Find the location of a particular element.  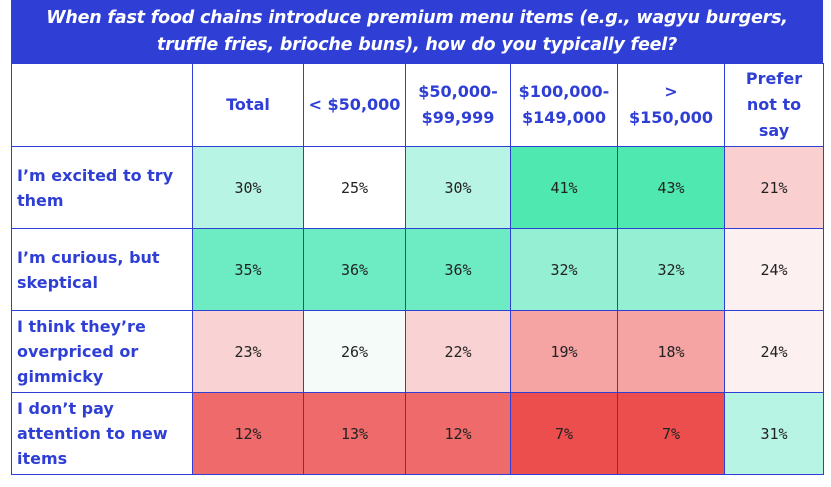

row-label-line: I’m curious, but is located at coordinates (88, 257).